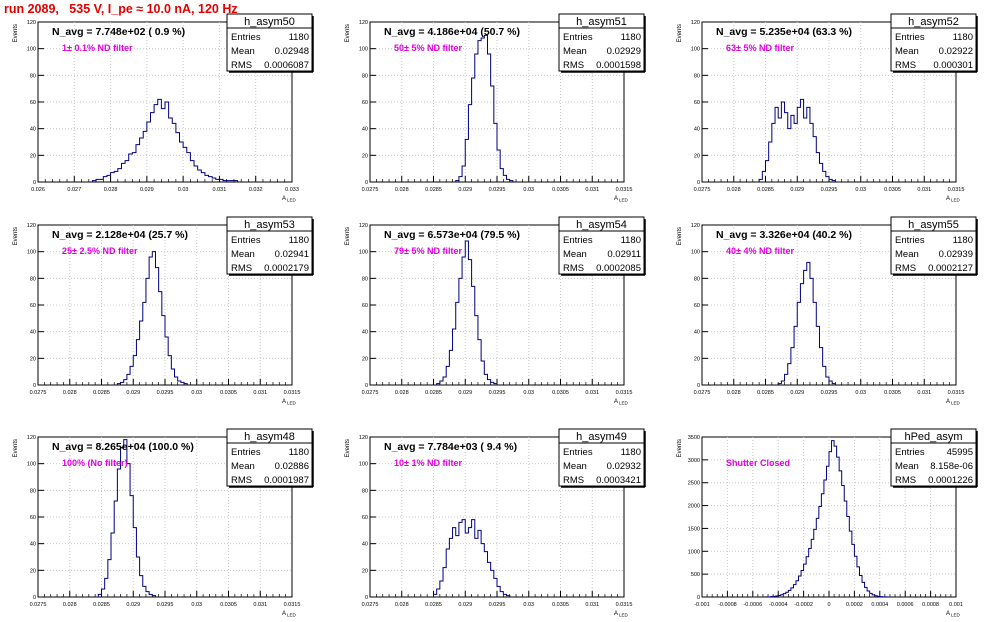  Describe the element at coordinates (860, 393) in the screenshot. I see `x-tick-label: 0.03` at that location.